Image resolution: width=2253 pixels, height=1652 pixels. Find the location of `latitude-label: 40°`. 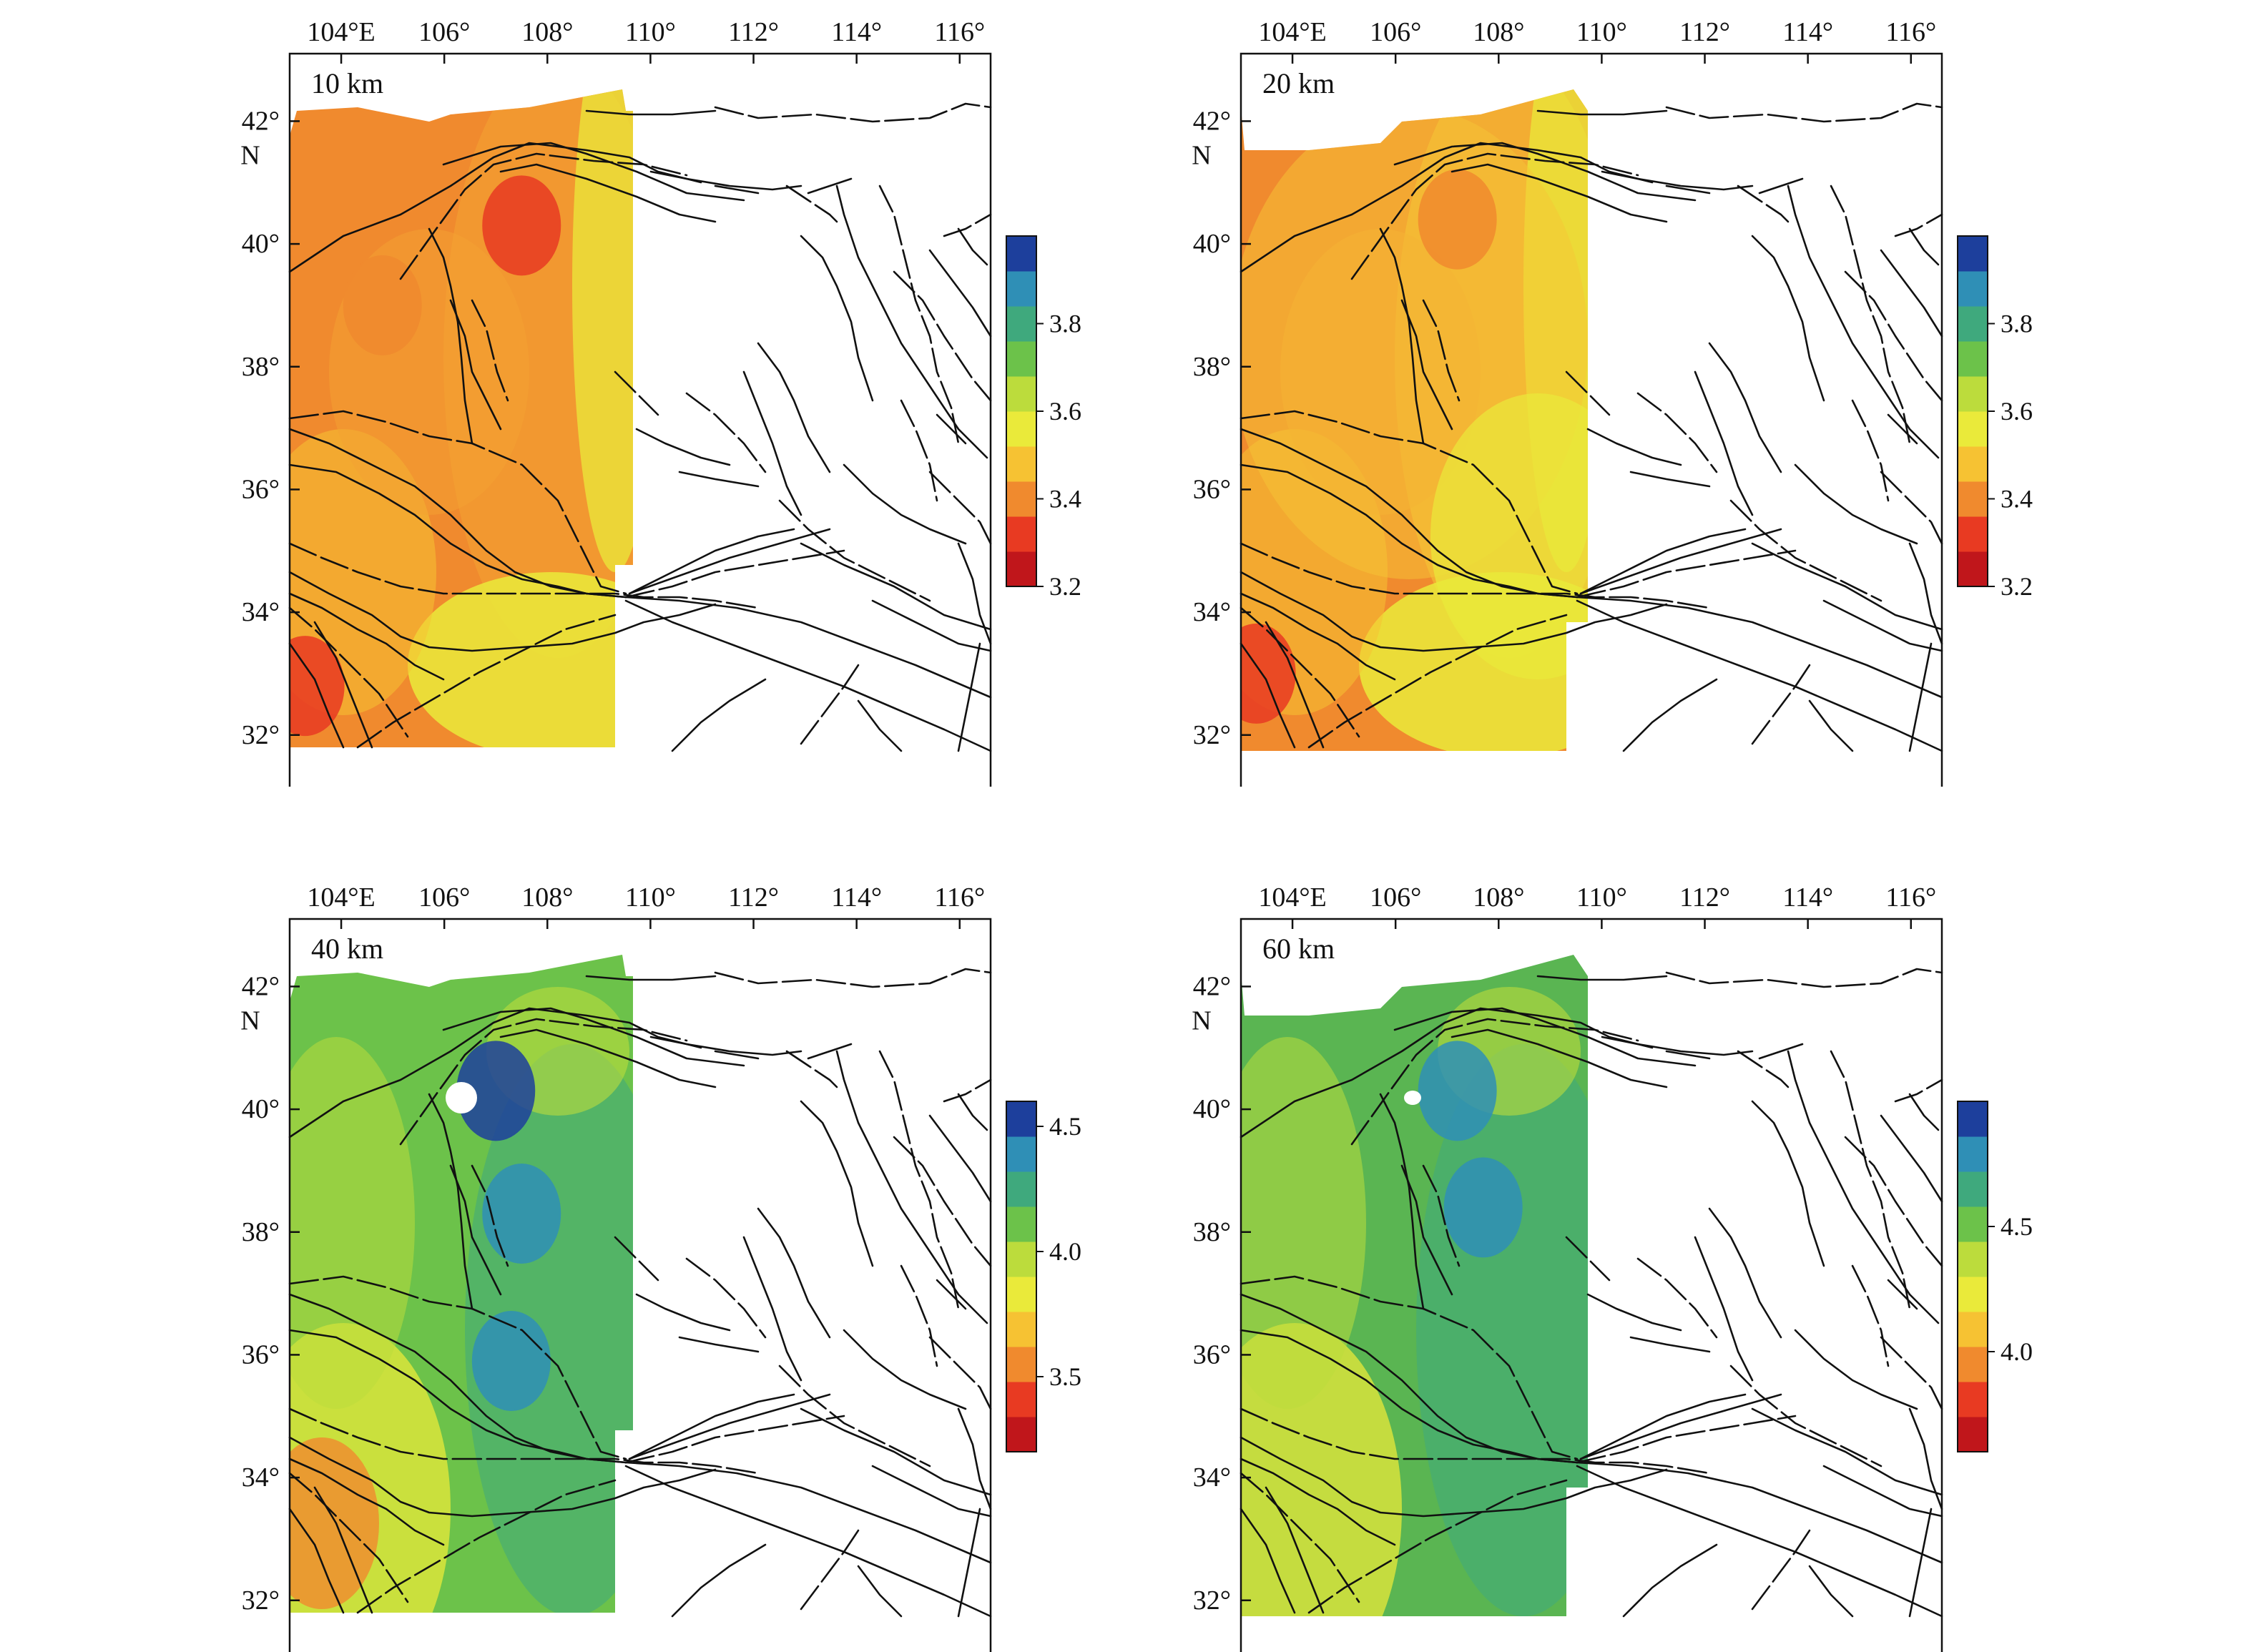

latitude-label: 40° is located at coordinates (1212, 244).